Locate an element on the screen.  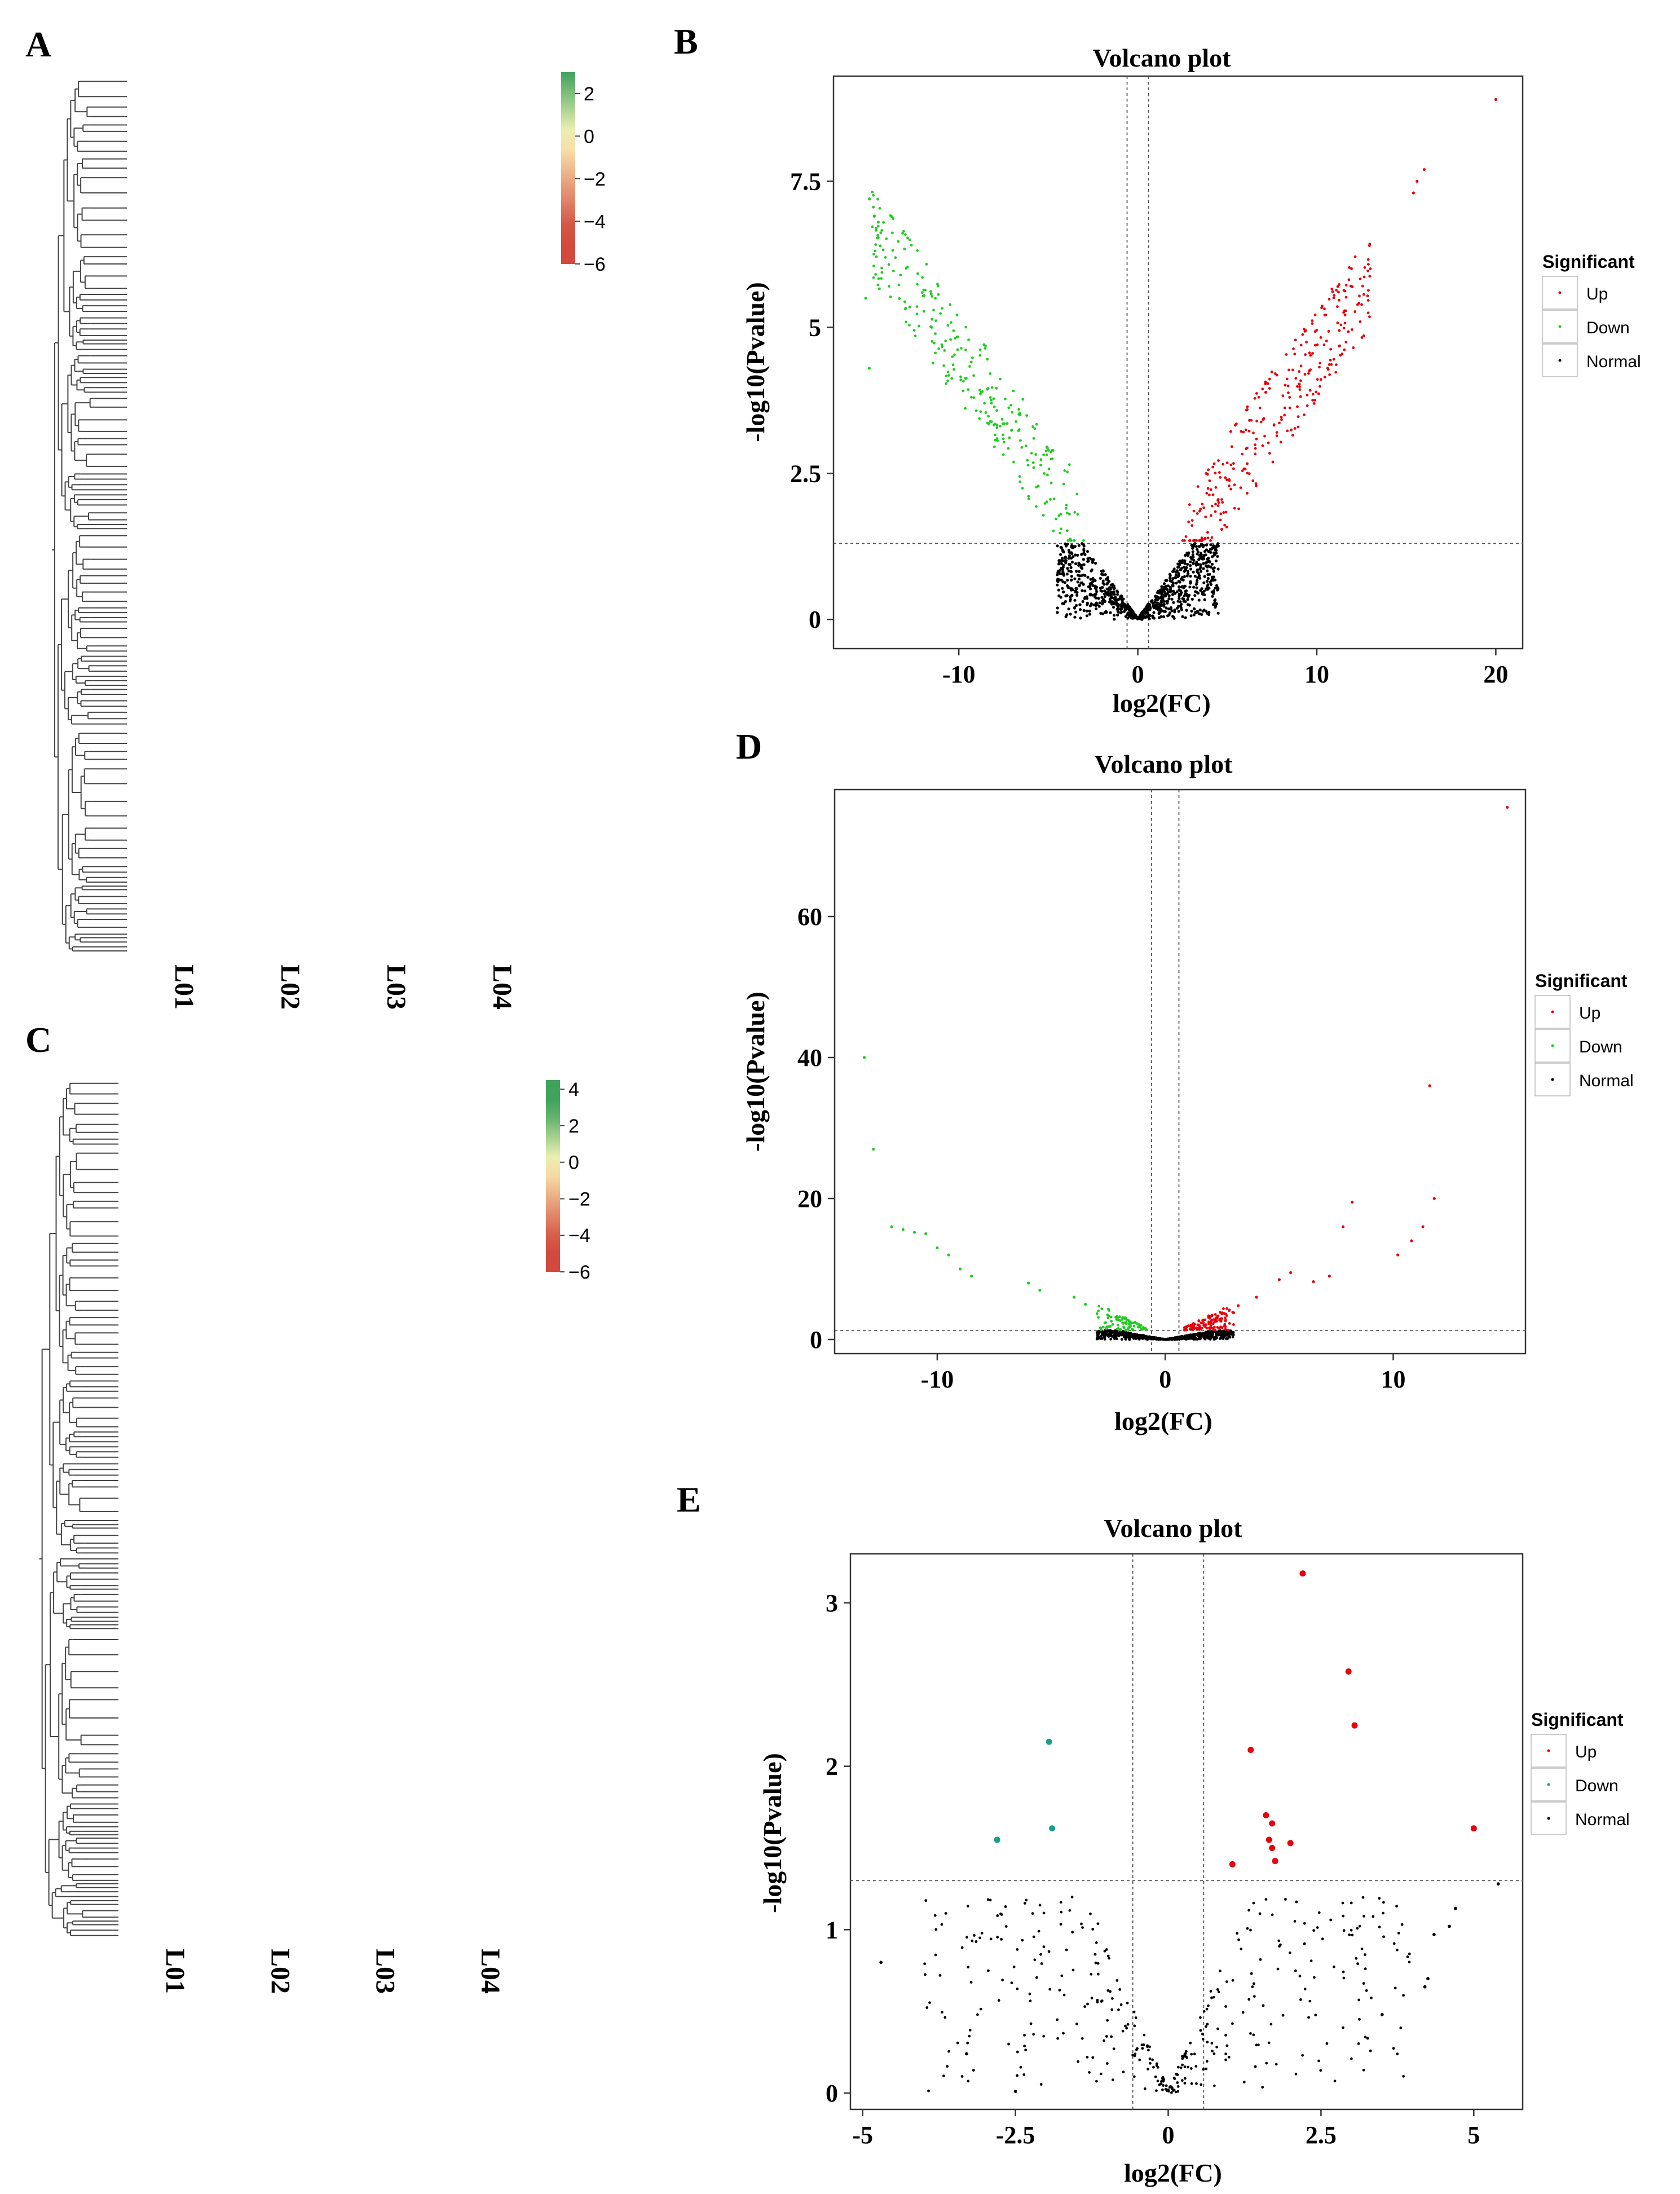
x-tick-label: 0 is located at coordinates (1138, 674).